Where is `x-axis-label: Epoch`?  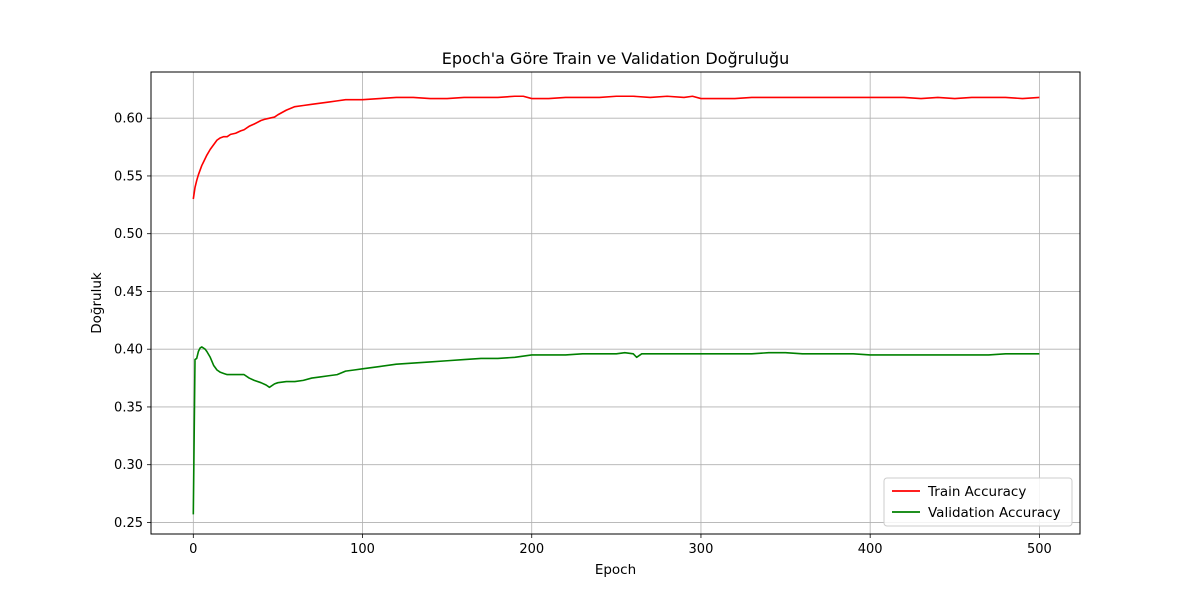
x-axis-label: Epoch is located at coordinates (615, 570).